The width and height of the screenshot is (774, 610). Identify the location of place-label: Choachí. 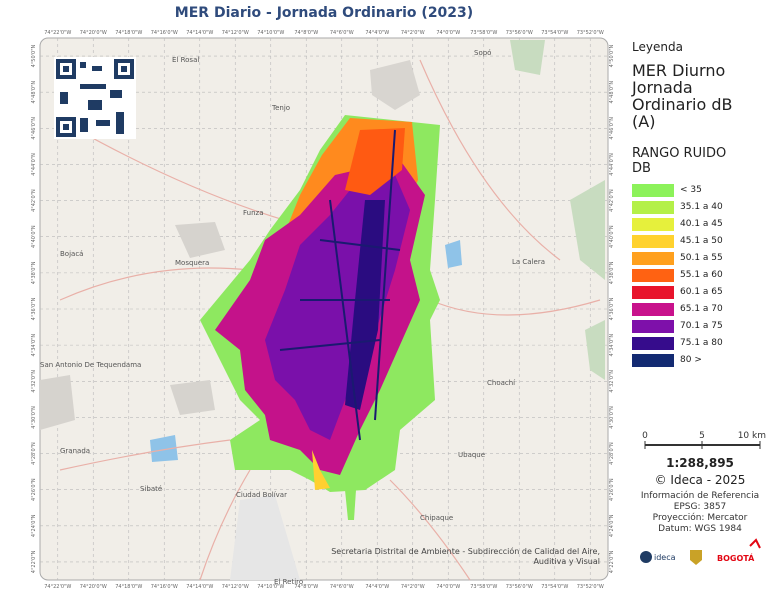
(501, 383).